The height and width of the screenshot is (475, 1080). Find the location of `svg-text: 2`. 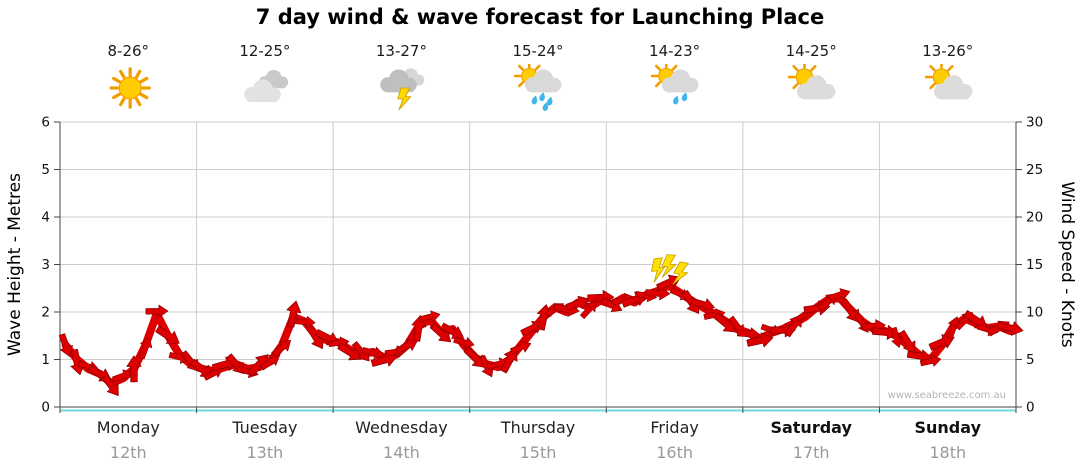

svg-text: 2 is located at coordinates (45, 313).